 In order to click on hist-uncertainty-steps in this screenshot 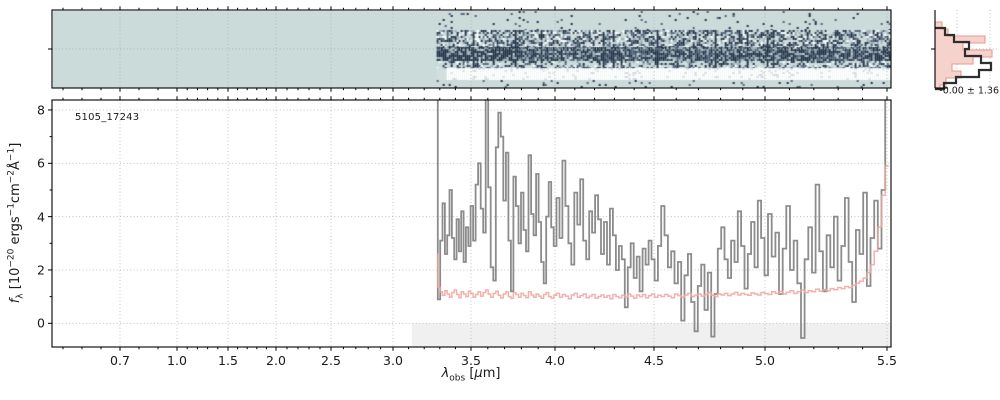, I will do `click(963, 55)`.